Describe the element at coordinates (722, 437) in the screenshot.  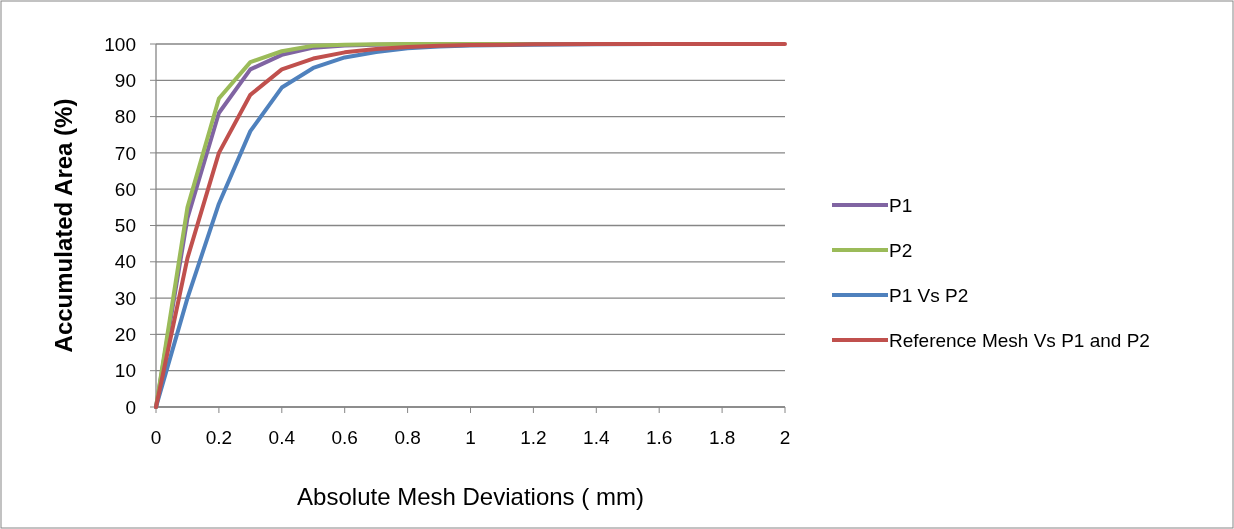
I see `x-tick-label: 1.8` at that location.